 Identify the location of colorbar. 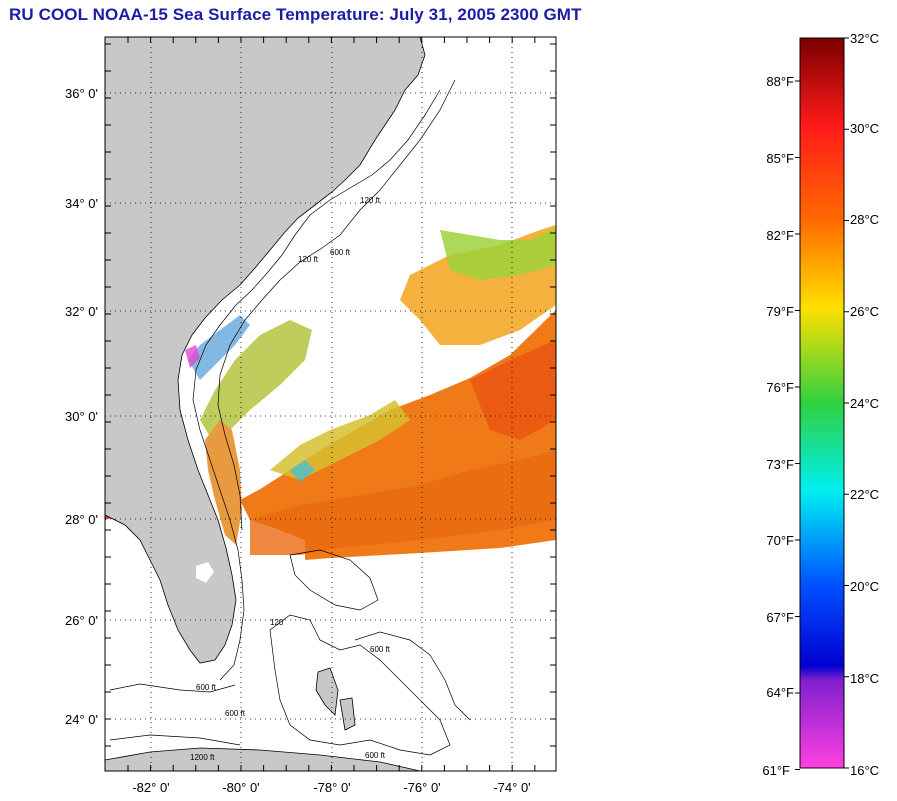
(822, 403).